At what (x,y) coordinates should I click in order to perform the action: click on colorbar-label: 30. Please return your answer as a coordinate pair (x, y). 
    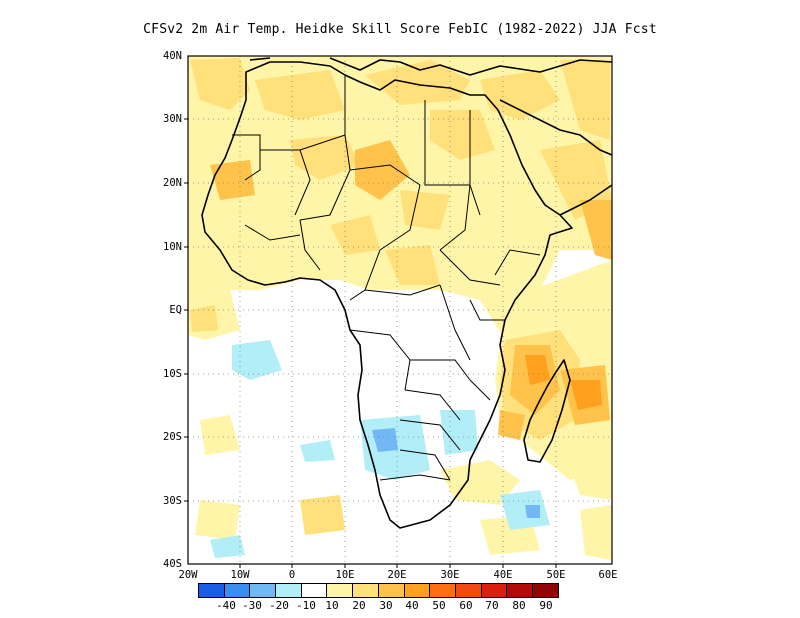
    Looking at the image, I should click on (386, 605).